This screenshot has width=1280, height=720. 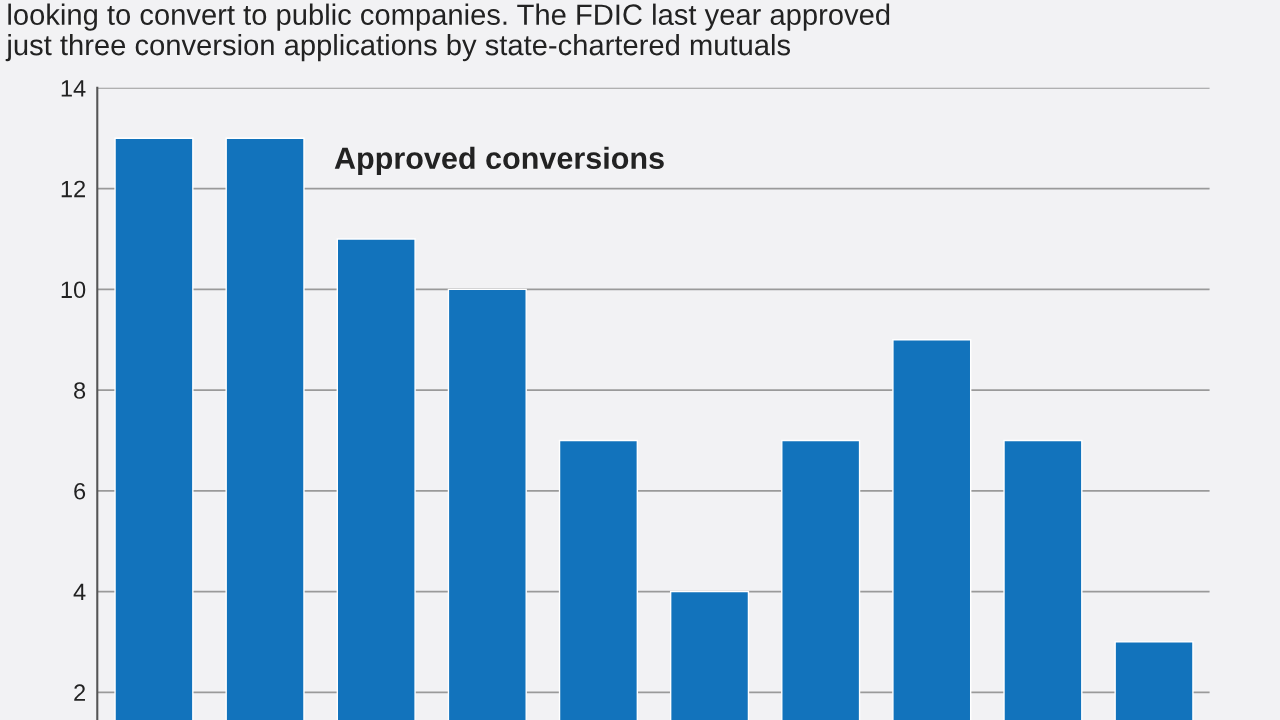 I want to click on chart-subtitle: looking to convert to public companies. The FDIC last year approved just three conversion applications by state-chartered mutuals, so click(x=447, y=32).